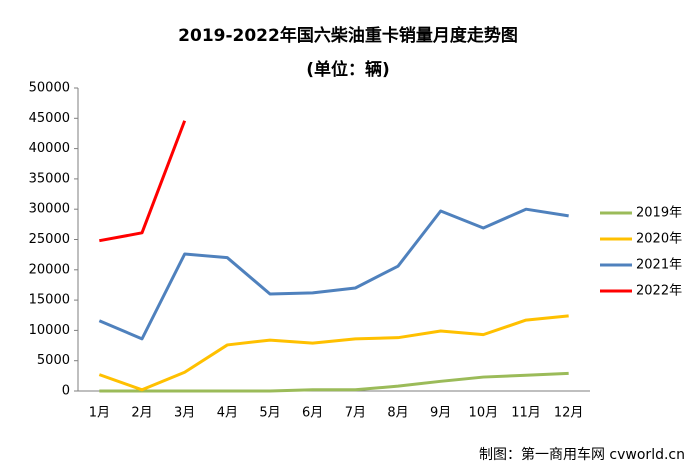  I want to click on x-tick-label: 4月, so click(227, 413).